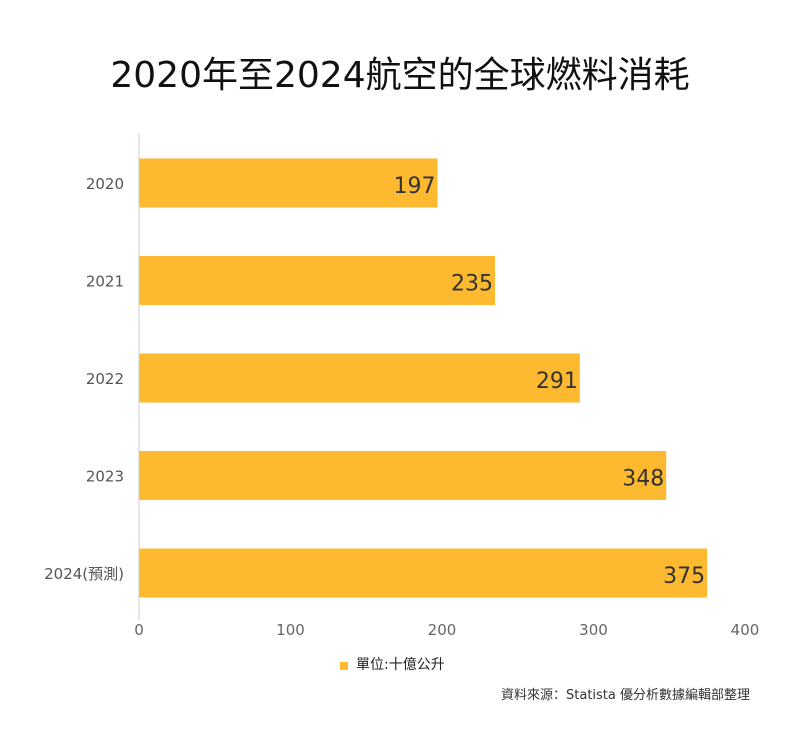  Describe the element at coordinates (84, 379) in the screenshot. I see `category-labels: 2020 2021 2022 2023 2024(預測)` at that location.